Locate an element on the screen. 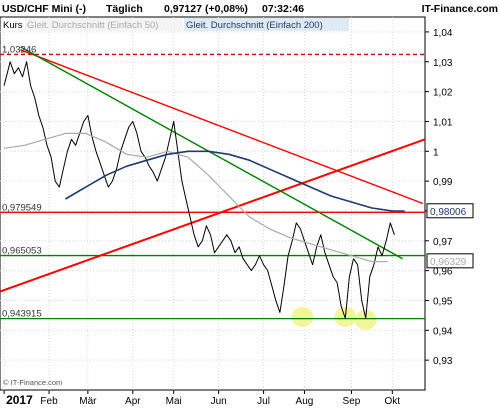  y-tick-label: 1,01 is located at coordinates (443, 122).